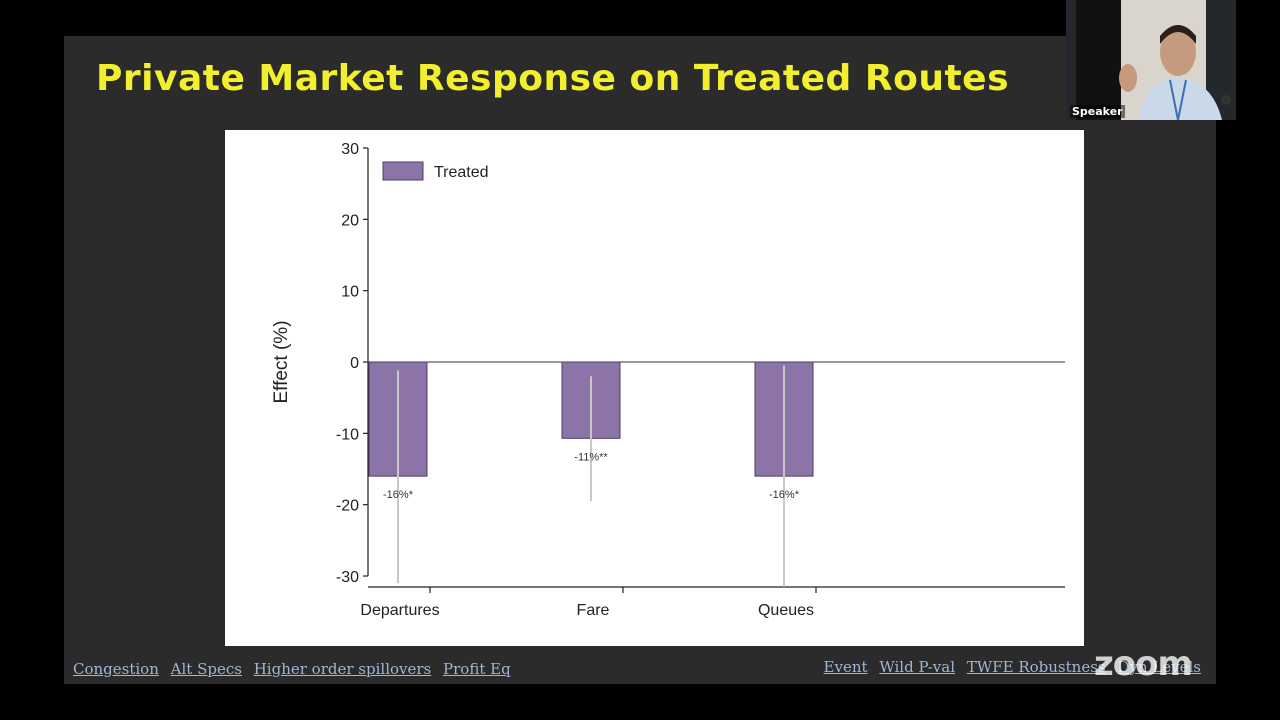 The width and height of the screenshot is (1280, 720). I want to click on x-tick-label: Departures, so click(399, 610).